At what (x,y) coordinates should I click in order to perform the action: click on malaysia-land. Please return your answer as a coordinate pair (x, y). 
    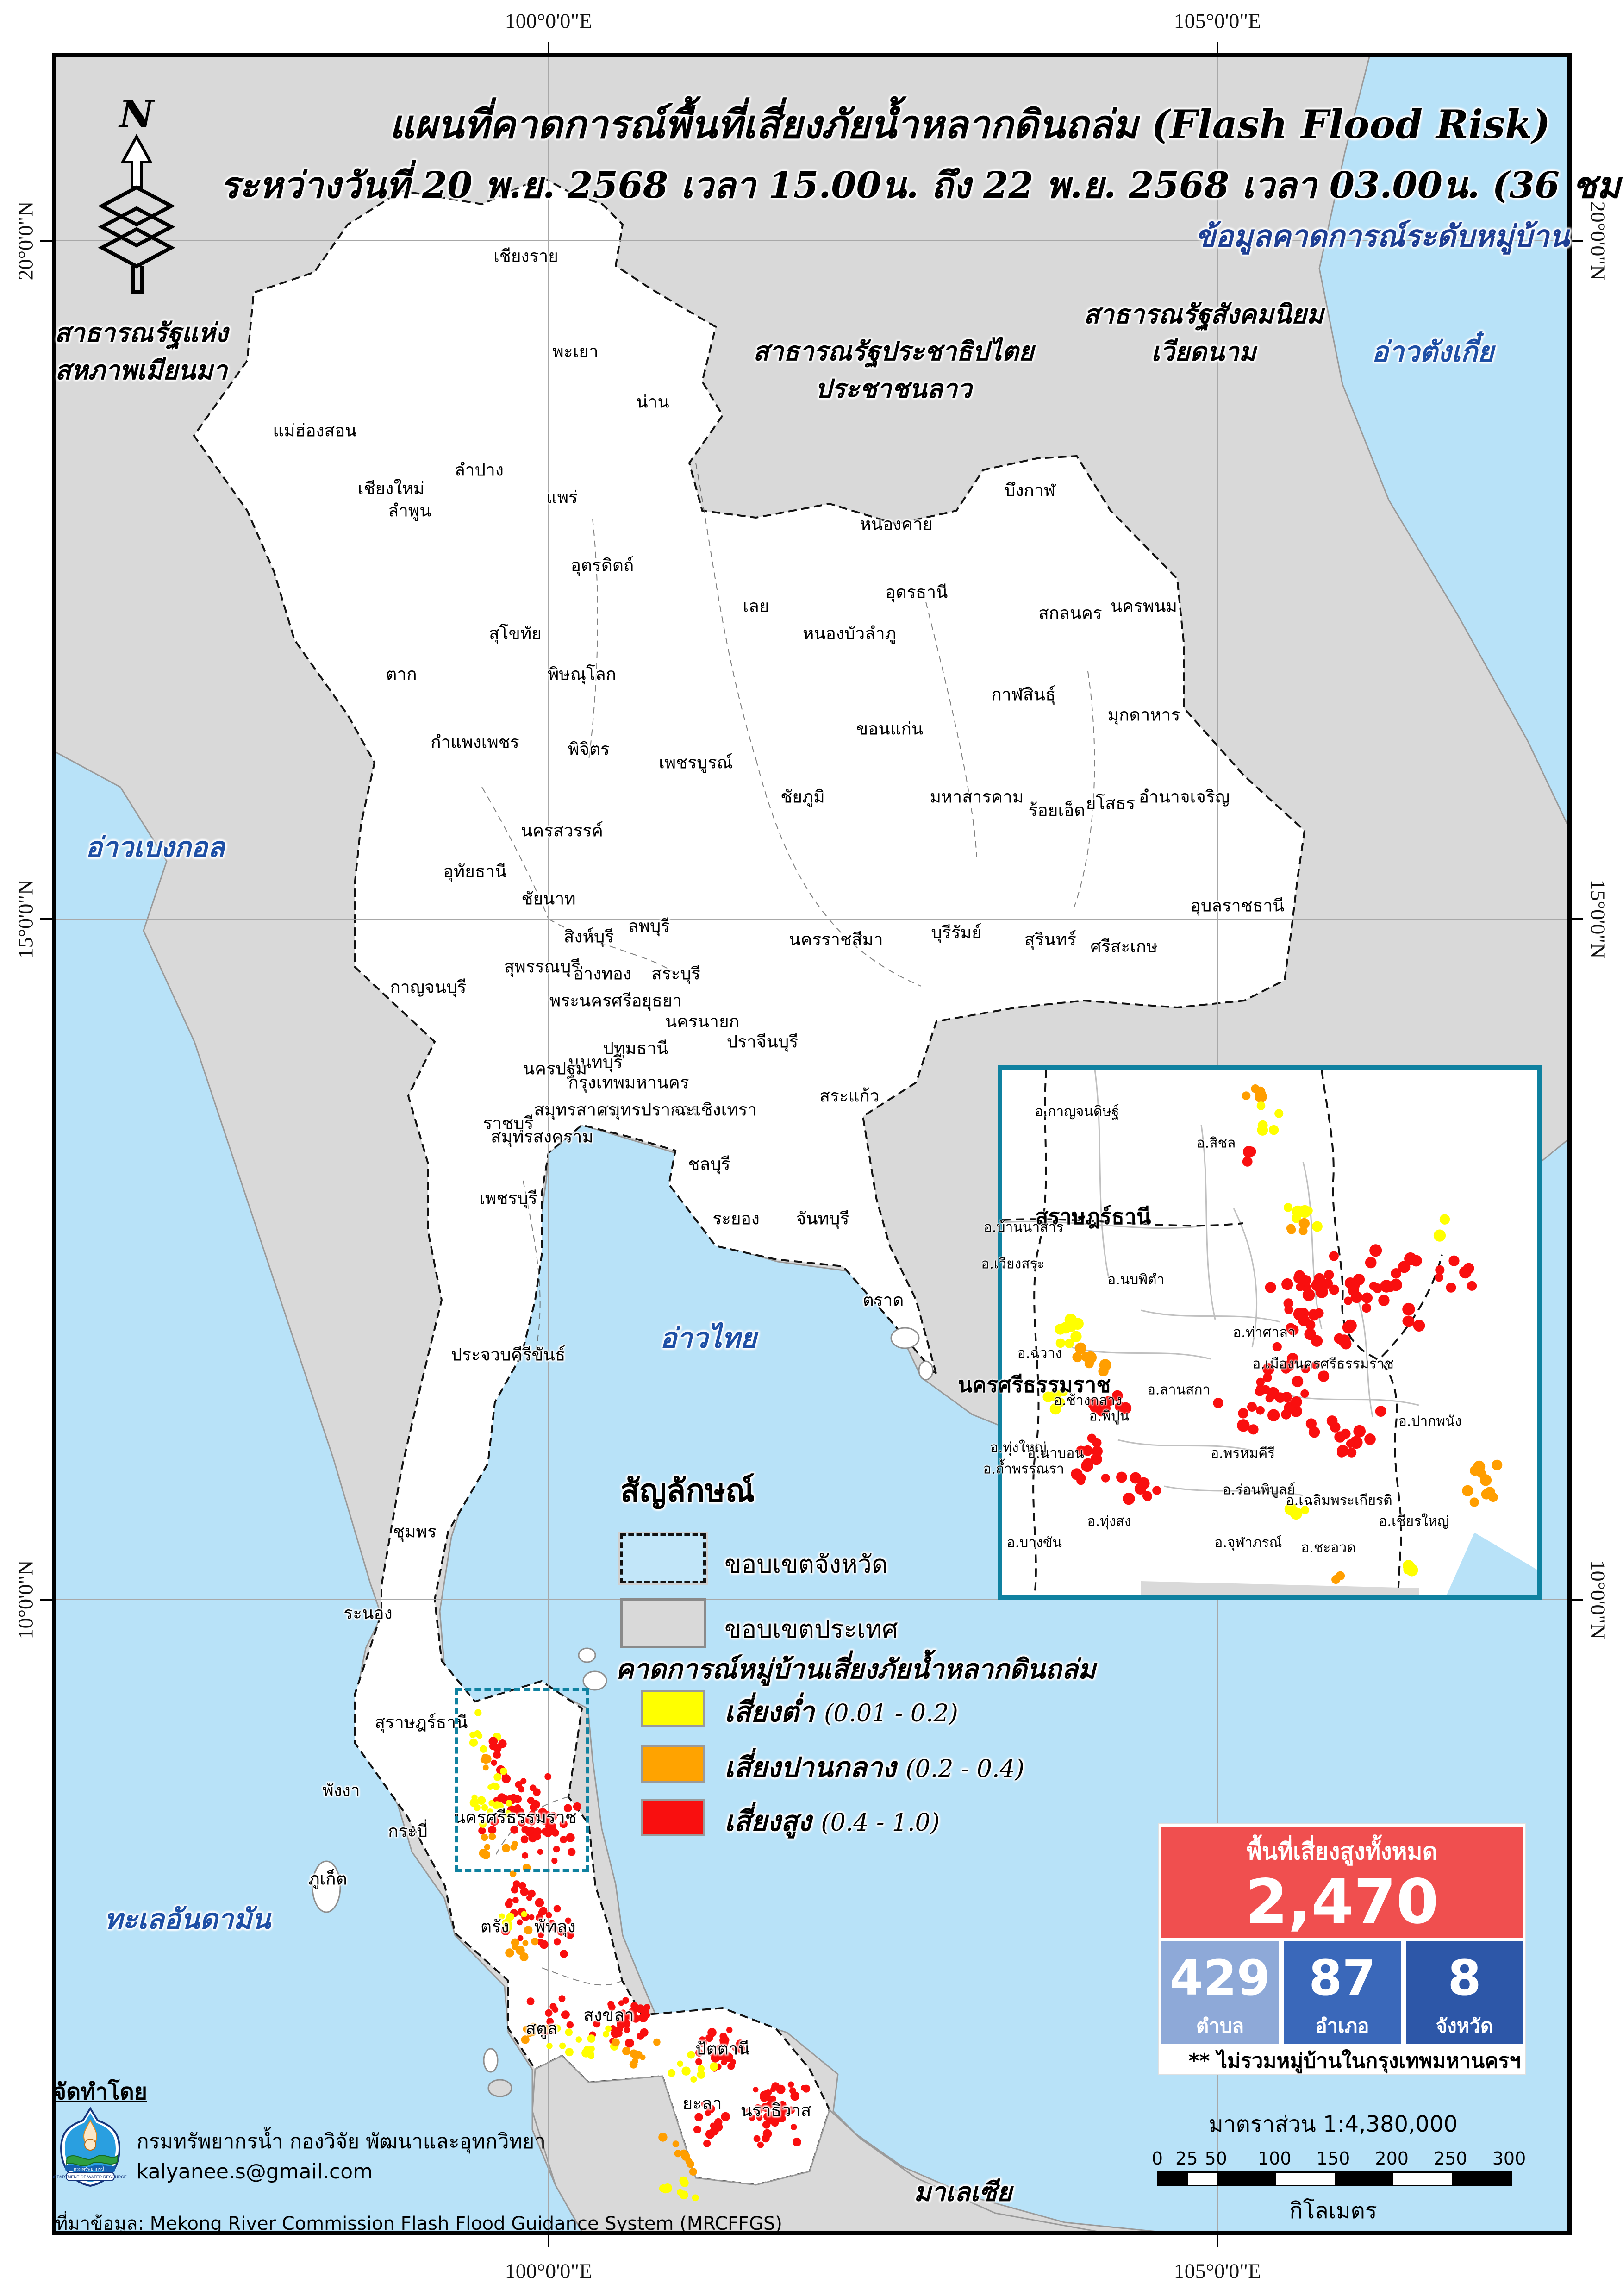
    Looking at the image, I should click on (821, 2145).